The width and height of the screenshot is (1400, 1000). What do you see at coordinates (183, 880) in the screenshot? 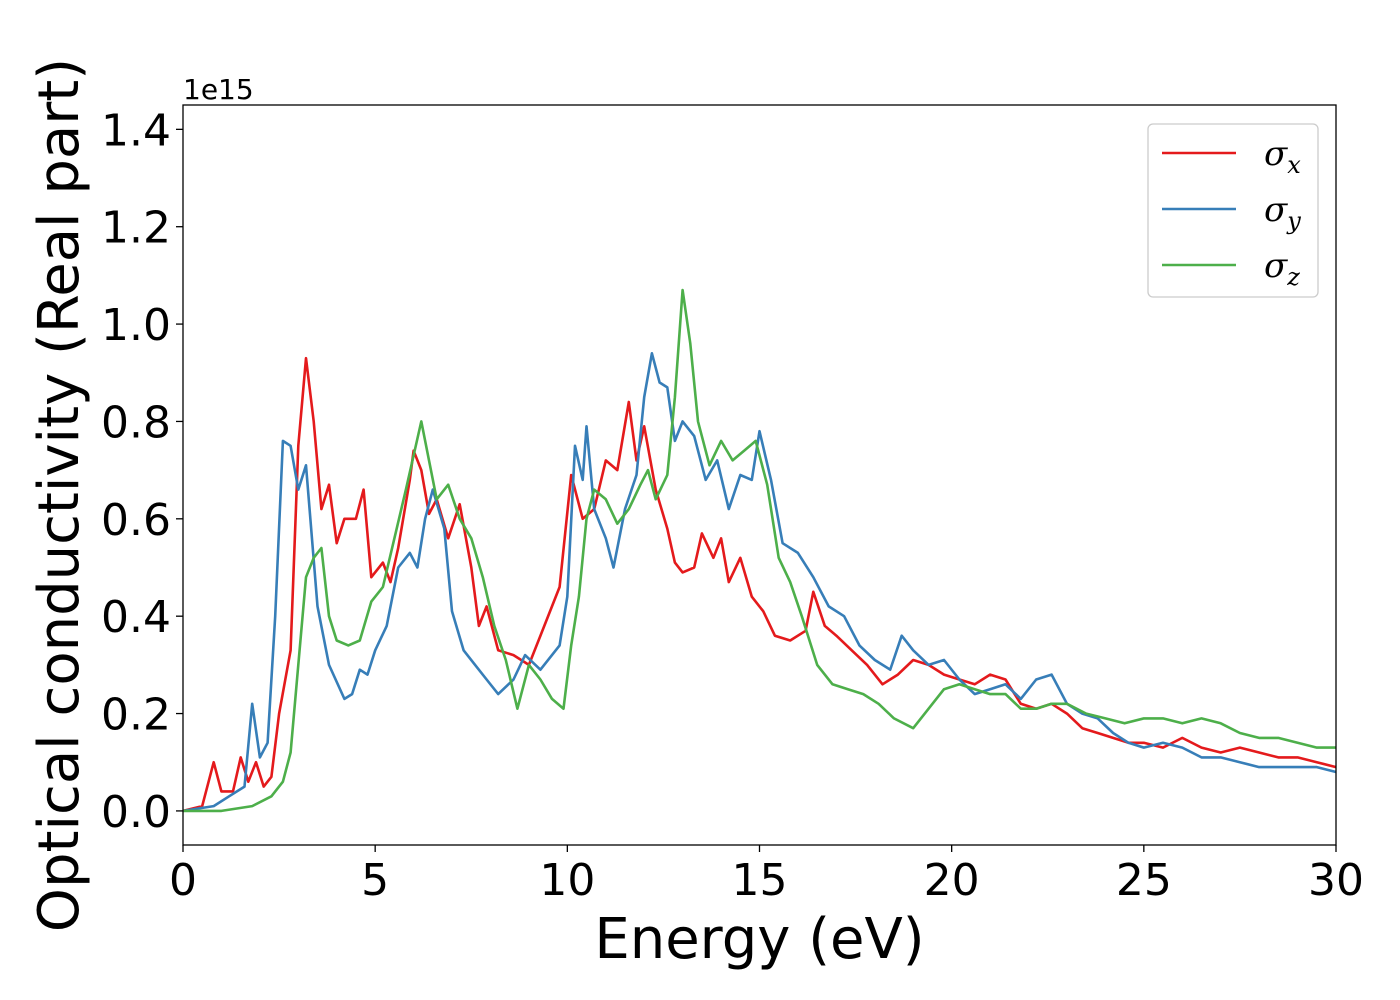
I see `x-tick-label: 0` at bounding box center [183, 880].